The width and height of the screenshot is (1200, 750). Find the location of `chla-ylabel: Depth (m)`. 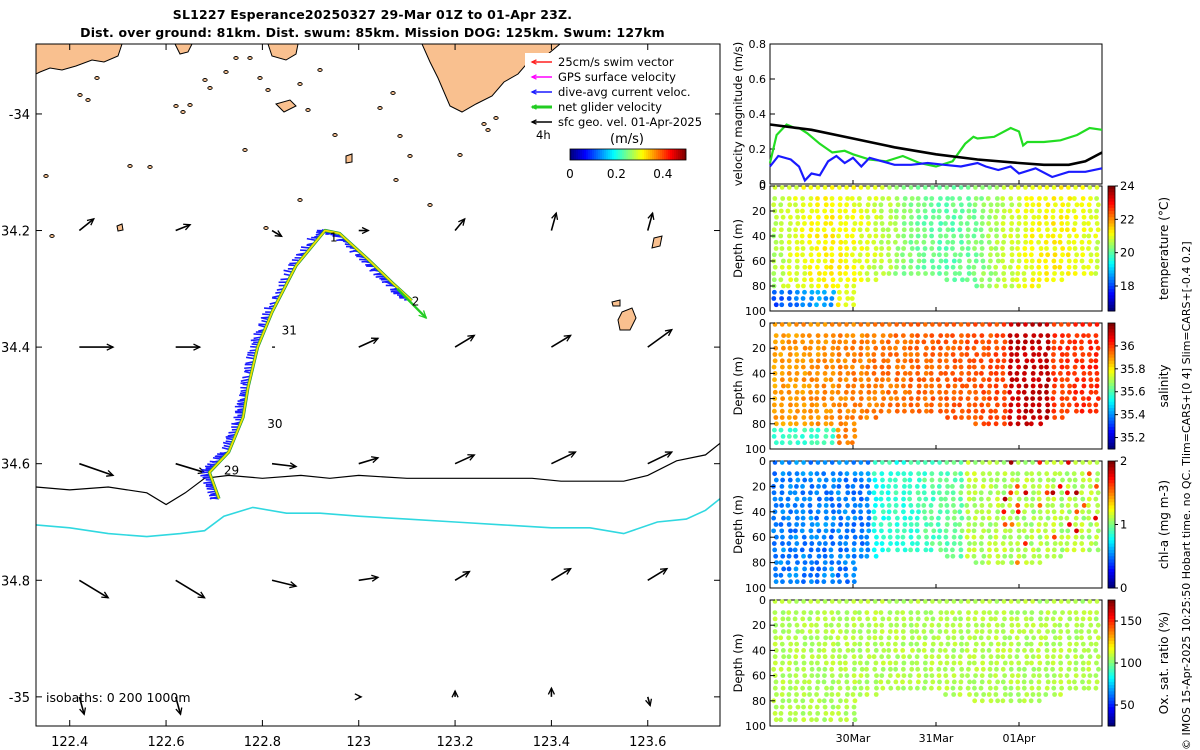

chla-ylabel: Depth (m) is located at coordinates (738, 524).